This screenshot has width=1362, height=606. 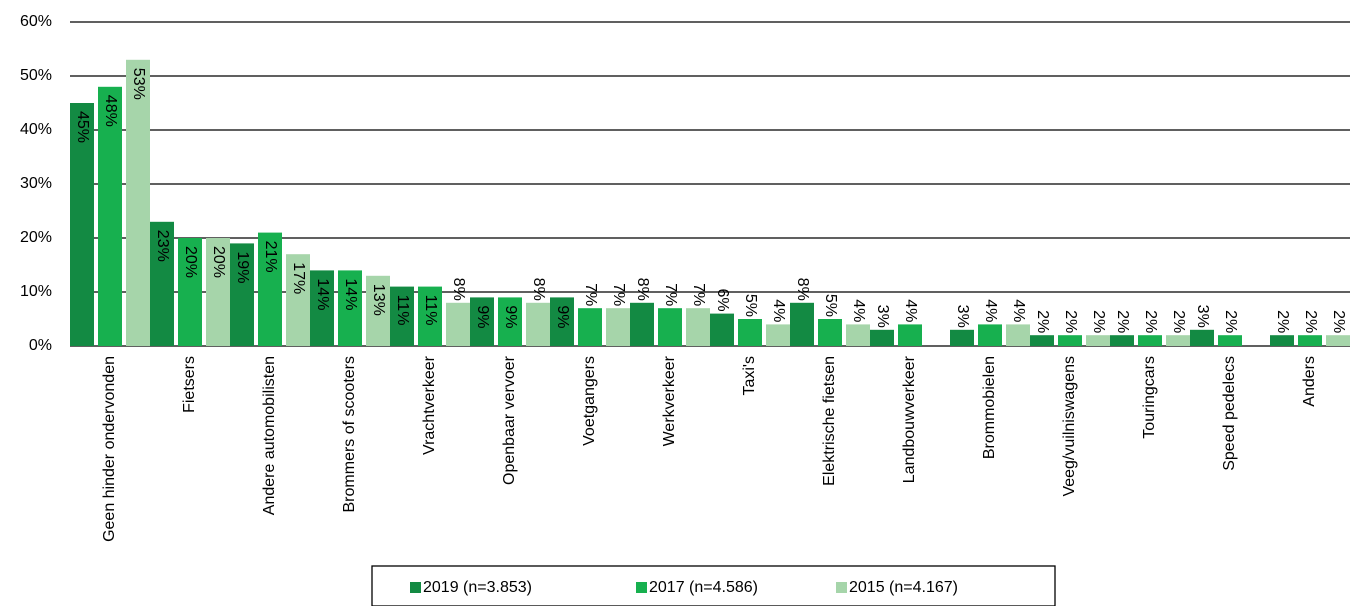 I want to click on y-tick-label: 10%, so click(x=36, y=291).